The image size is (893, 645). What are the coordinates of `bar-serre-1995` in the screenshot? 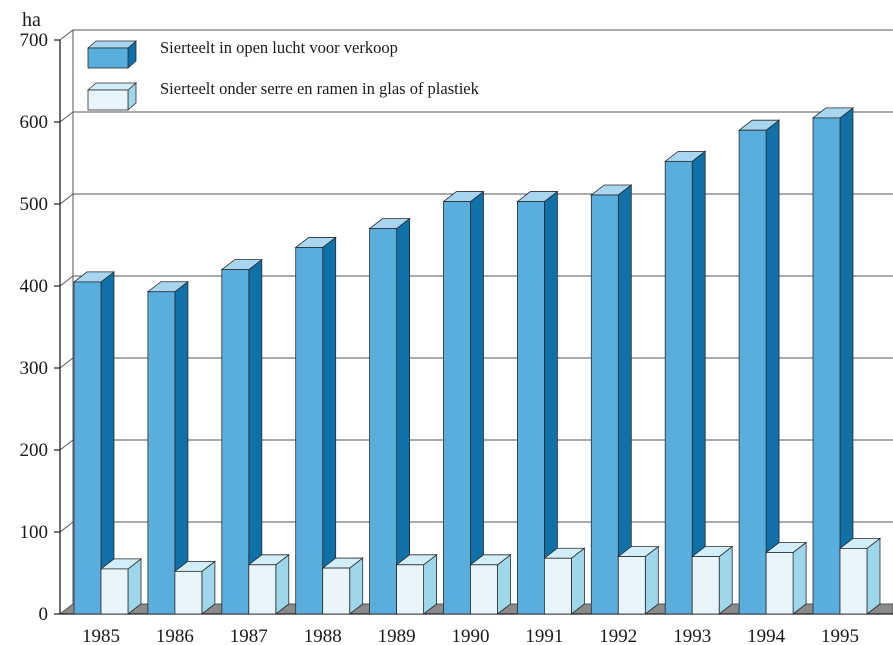 It's located at (860, 576).